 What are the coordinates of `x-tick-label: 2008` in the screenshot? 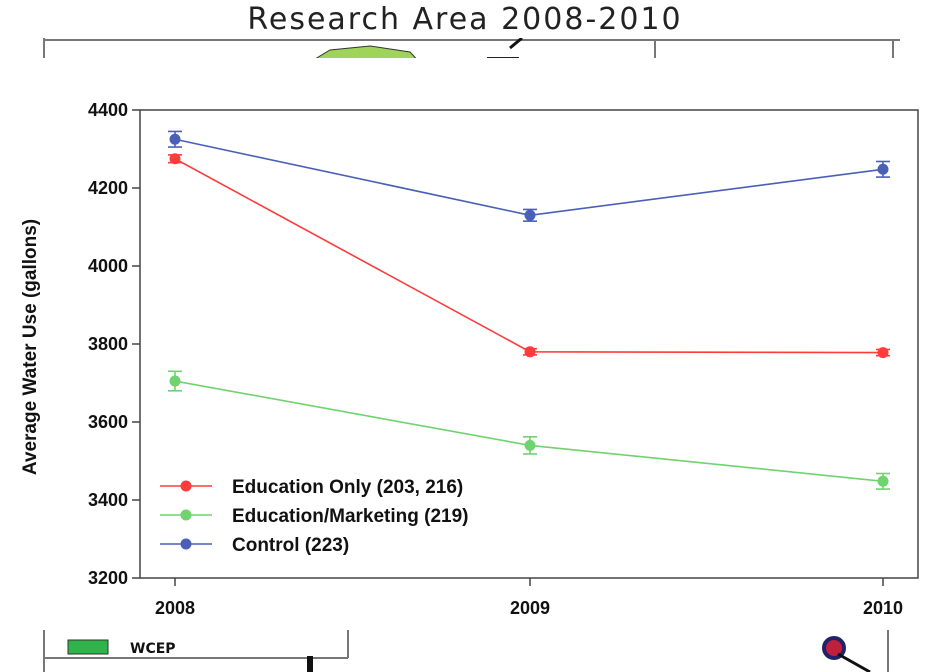 It's located at (175, 608).